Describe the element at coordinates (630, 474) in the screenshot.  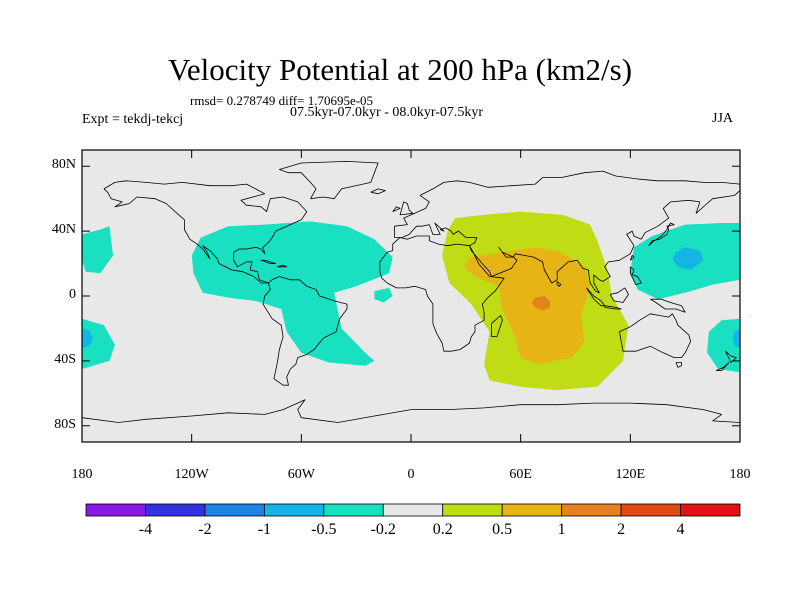
I see `x-tick-label: 120E` at that location.